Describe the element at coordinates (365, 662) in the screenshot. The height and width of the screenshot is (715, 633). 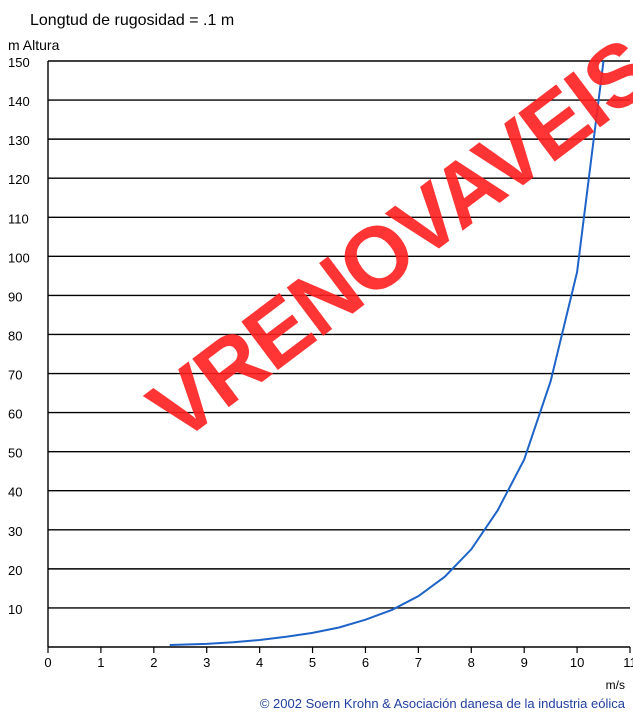
I see `x-tick-label-6: 6` at that location.